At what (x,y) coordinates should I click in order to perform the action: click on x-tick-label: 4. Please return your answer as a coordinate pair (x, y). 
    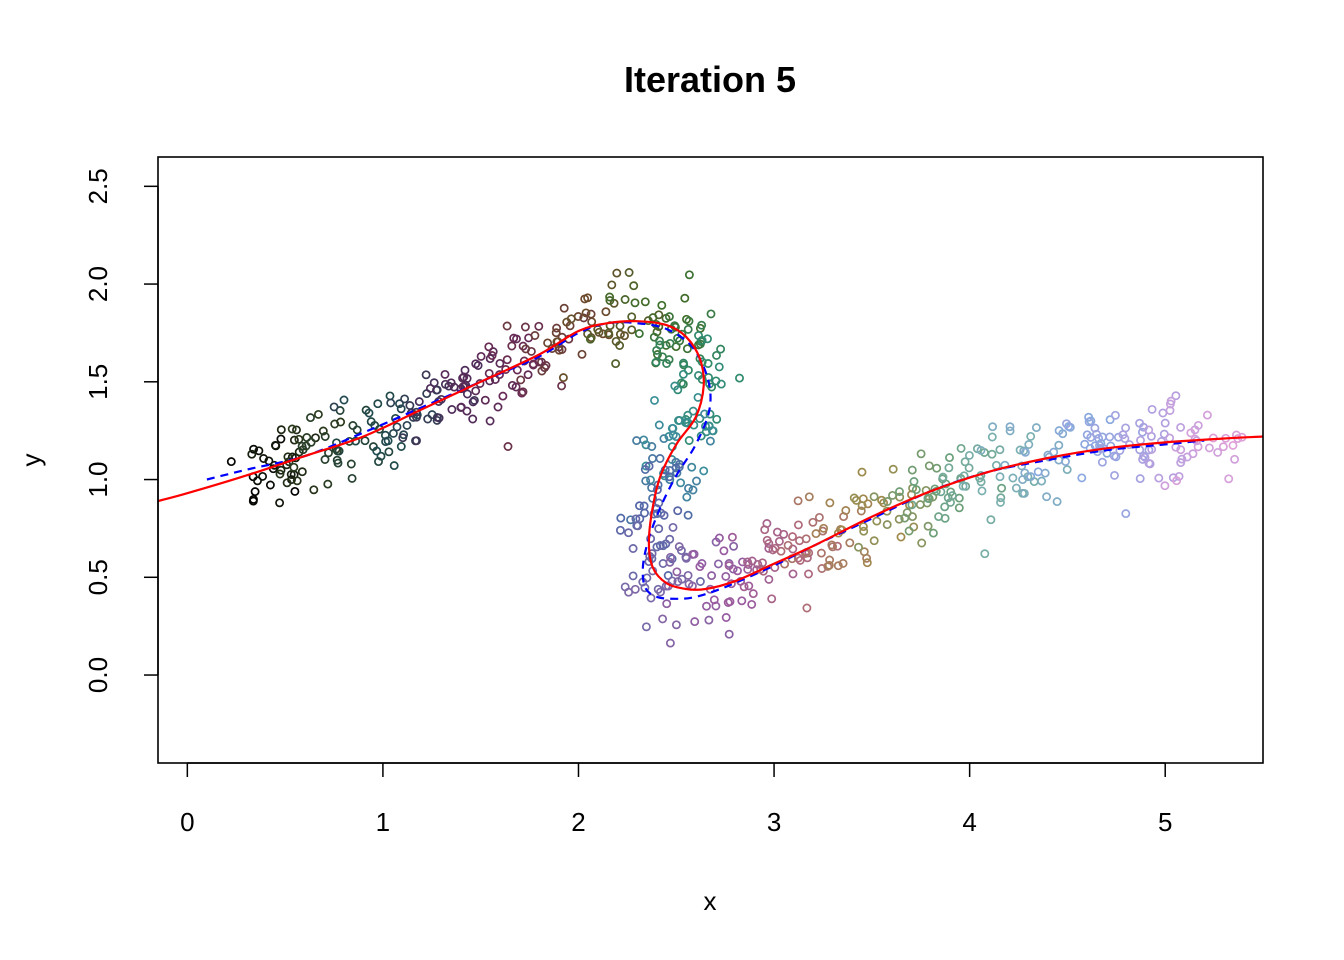
    Looking at the image, I should click on (969, 822).